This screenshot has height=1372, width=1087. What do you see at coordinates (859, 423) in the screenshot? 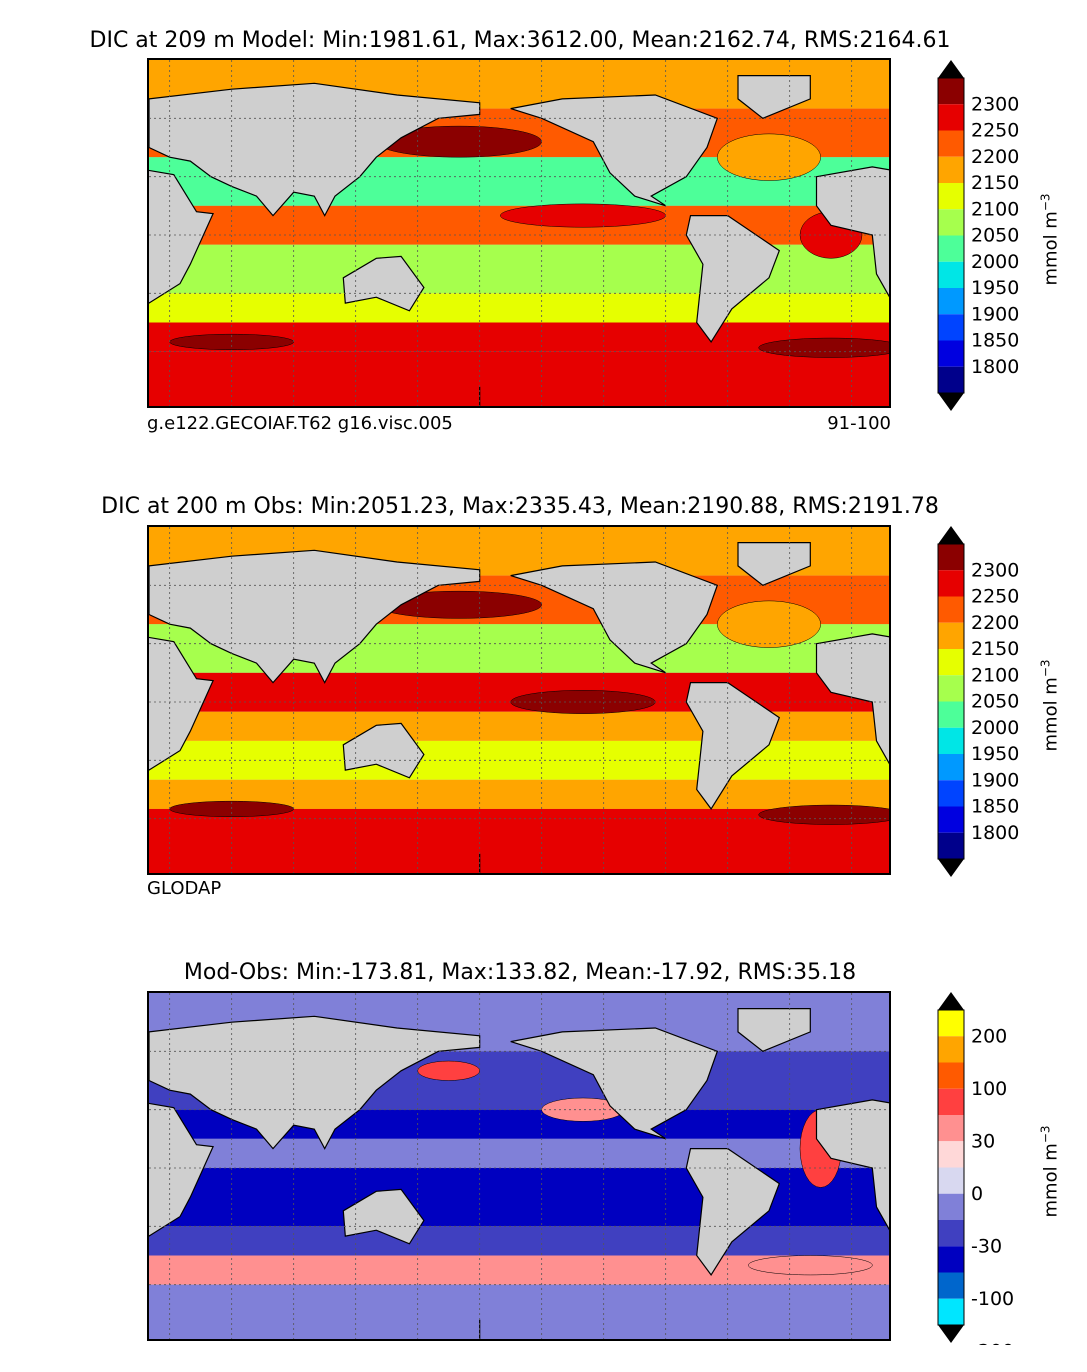
I see `footer-right: 91-100` at bounding box center [859, 423].